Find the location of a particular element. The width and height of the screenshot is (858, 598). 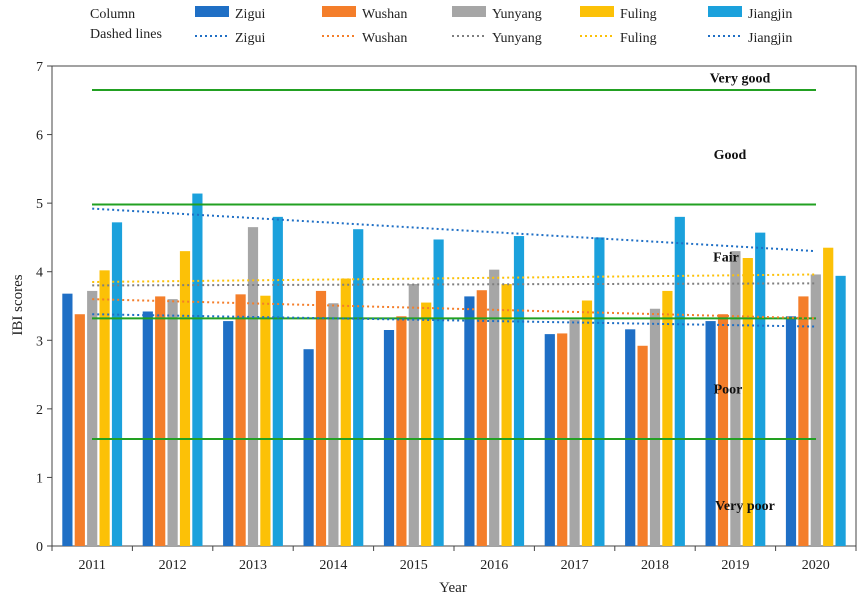

bar-wushan-2014 is located at coordinates (321, 418).